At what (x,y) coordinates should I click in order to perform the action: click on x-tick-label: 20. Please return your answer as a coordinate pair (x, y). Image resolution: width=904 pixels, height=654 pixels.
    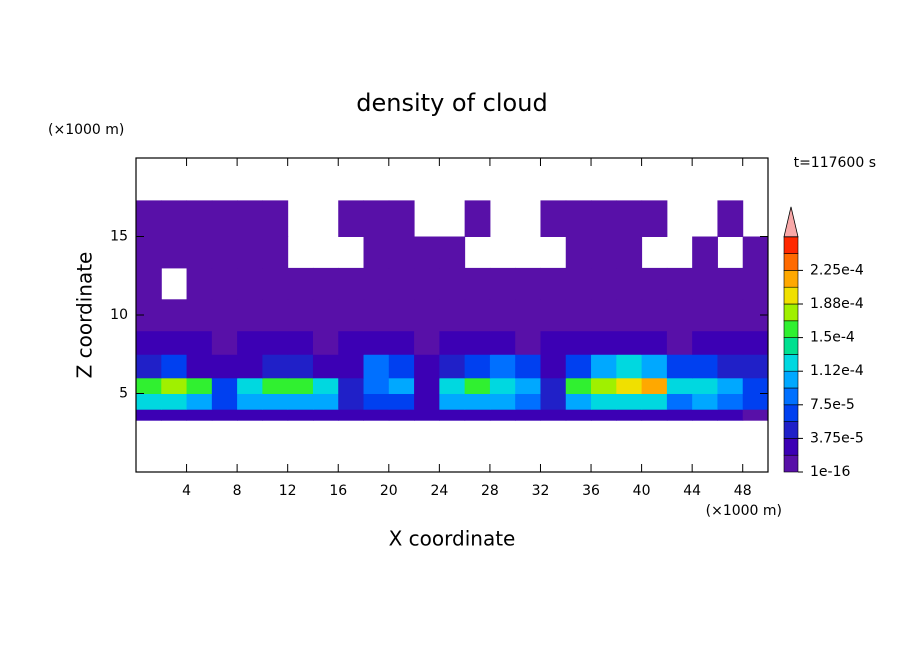
    Looking at the image, I should click on (389, 491).